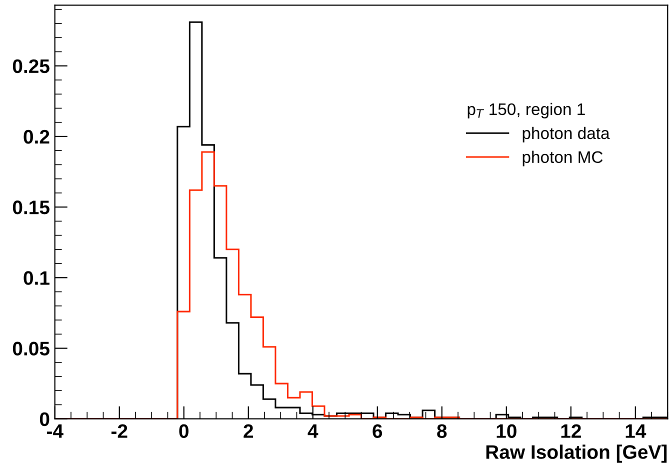 Image resolution: width=669 pixels, height=468 pixels. What do you see at coordinates (566, 134) in the screenshot?
I see `legend-label: photon data` at bounding box center [566, 134].